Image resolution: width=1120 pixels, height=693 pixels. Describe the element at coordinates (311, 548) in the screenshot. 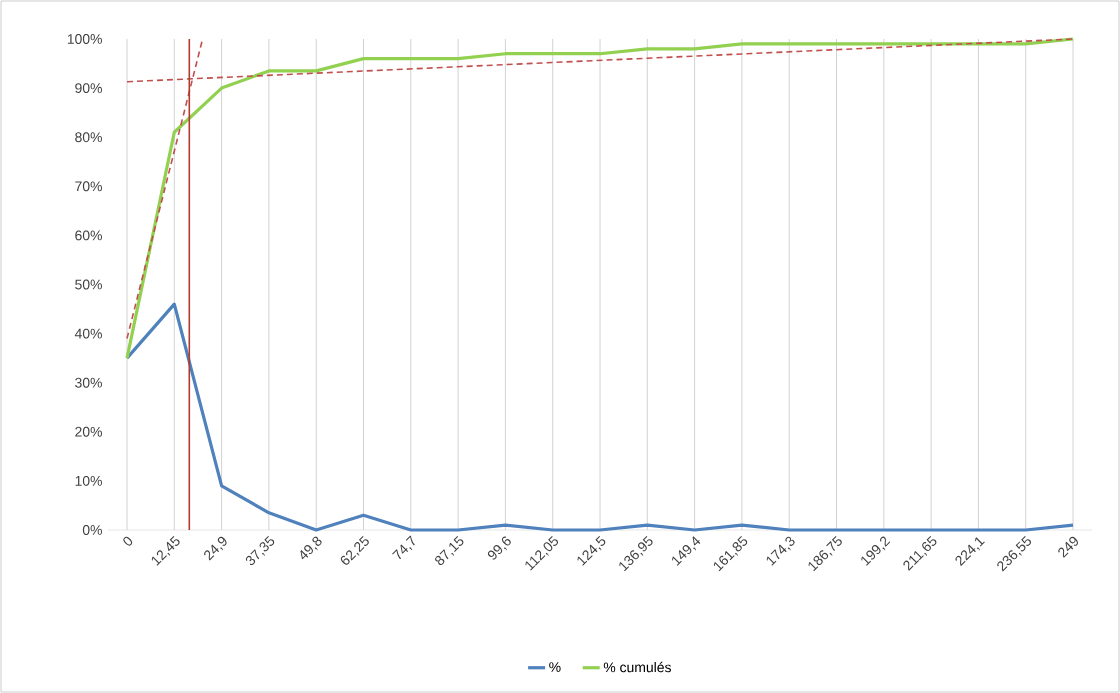

I see `x-tick-label: 49,8` at that location.